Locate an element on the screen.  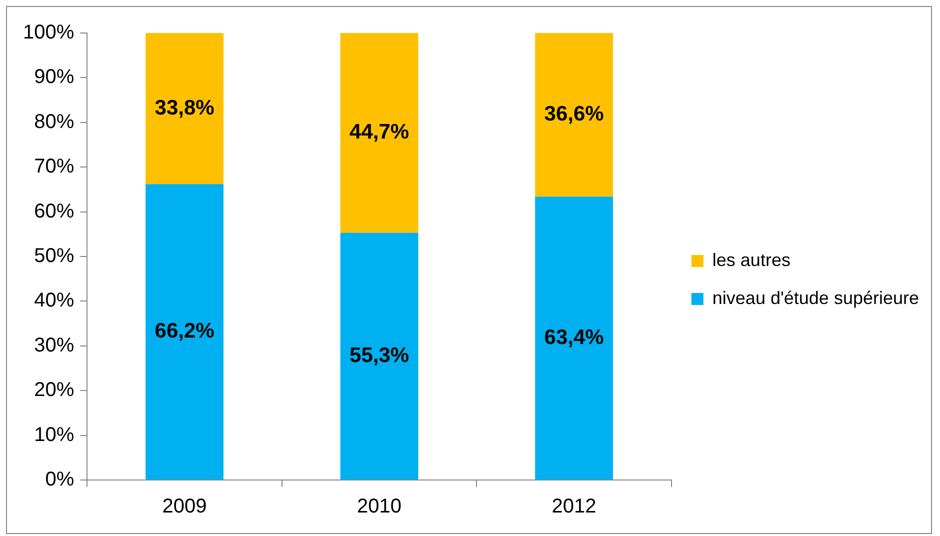
y-tick-label: 0% is located at coordinates (59, 479).